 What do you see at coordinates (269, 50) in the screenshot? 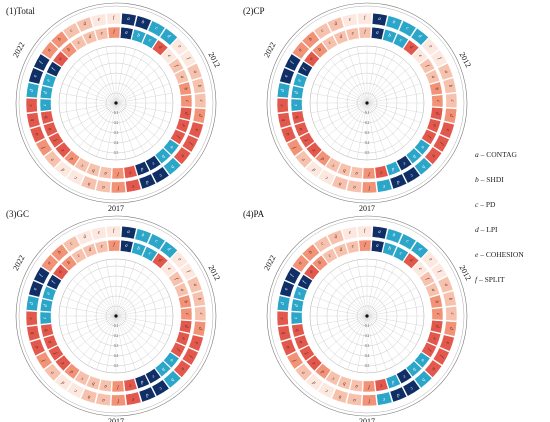
I see `year-label-2022: 2022` at bounding box center [269, 50].